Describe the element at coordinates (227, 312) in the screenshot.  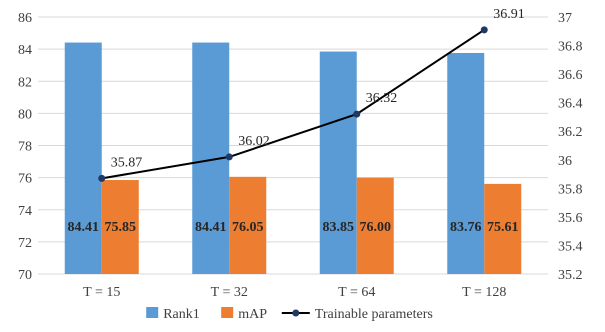
I see `legend-swatch-map` at that location.